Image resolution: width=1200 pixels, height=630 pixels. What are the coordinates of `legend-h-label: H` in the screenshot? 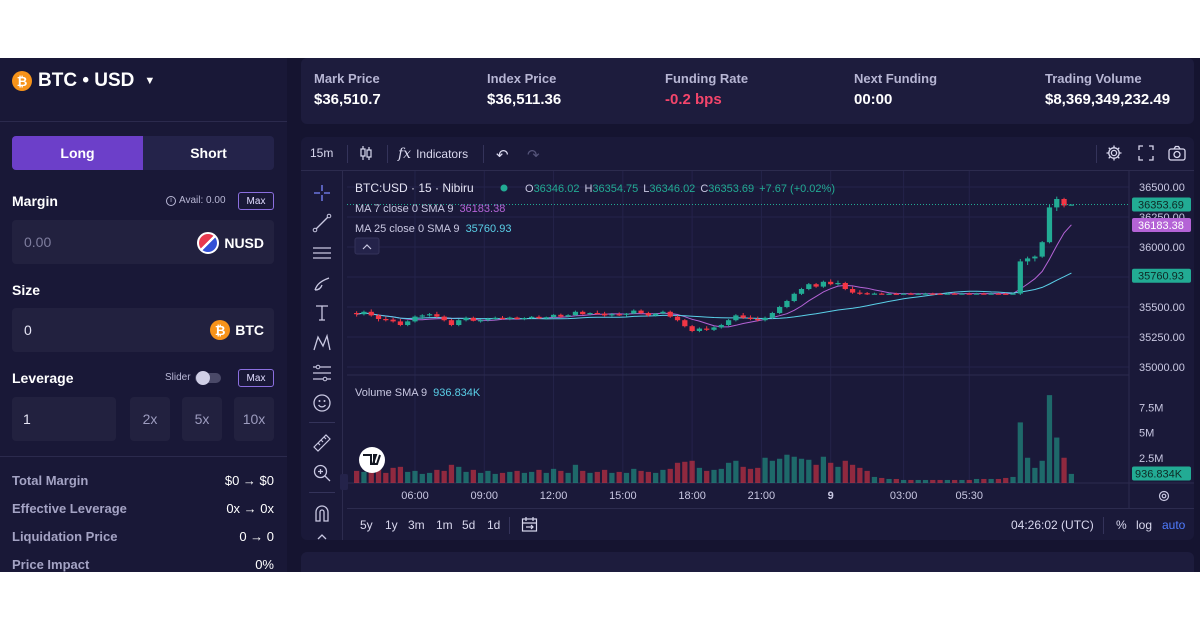 It's located at (588, 189).